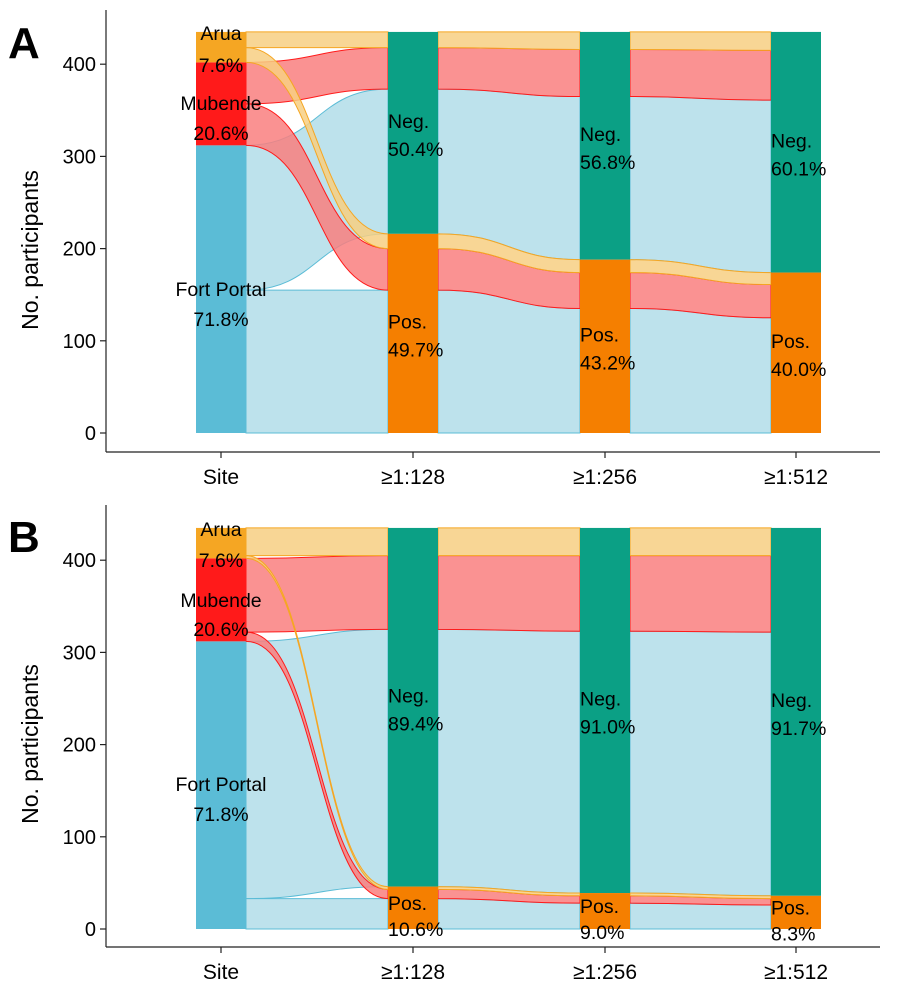  What do you see at coordinates (798, 729) in the screenshot?
I see `neg-percent: 91.7%` at bounding box center [798, 729].